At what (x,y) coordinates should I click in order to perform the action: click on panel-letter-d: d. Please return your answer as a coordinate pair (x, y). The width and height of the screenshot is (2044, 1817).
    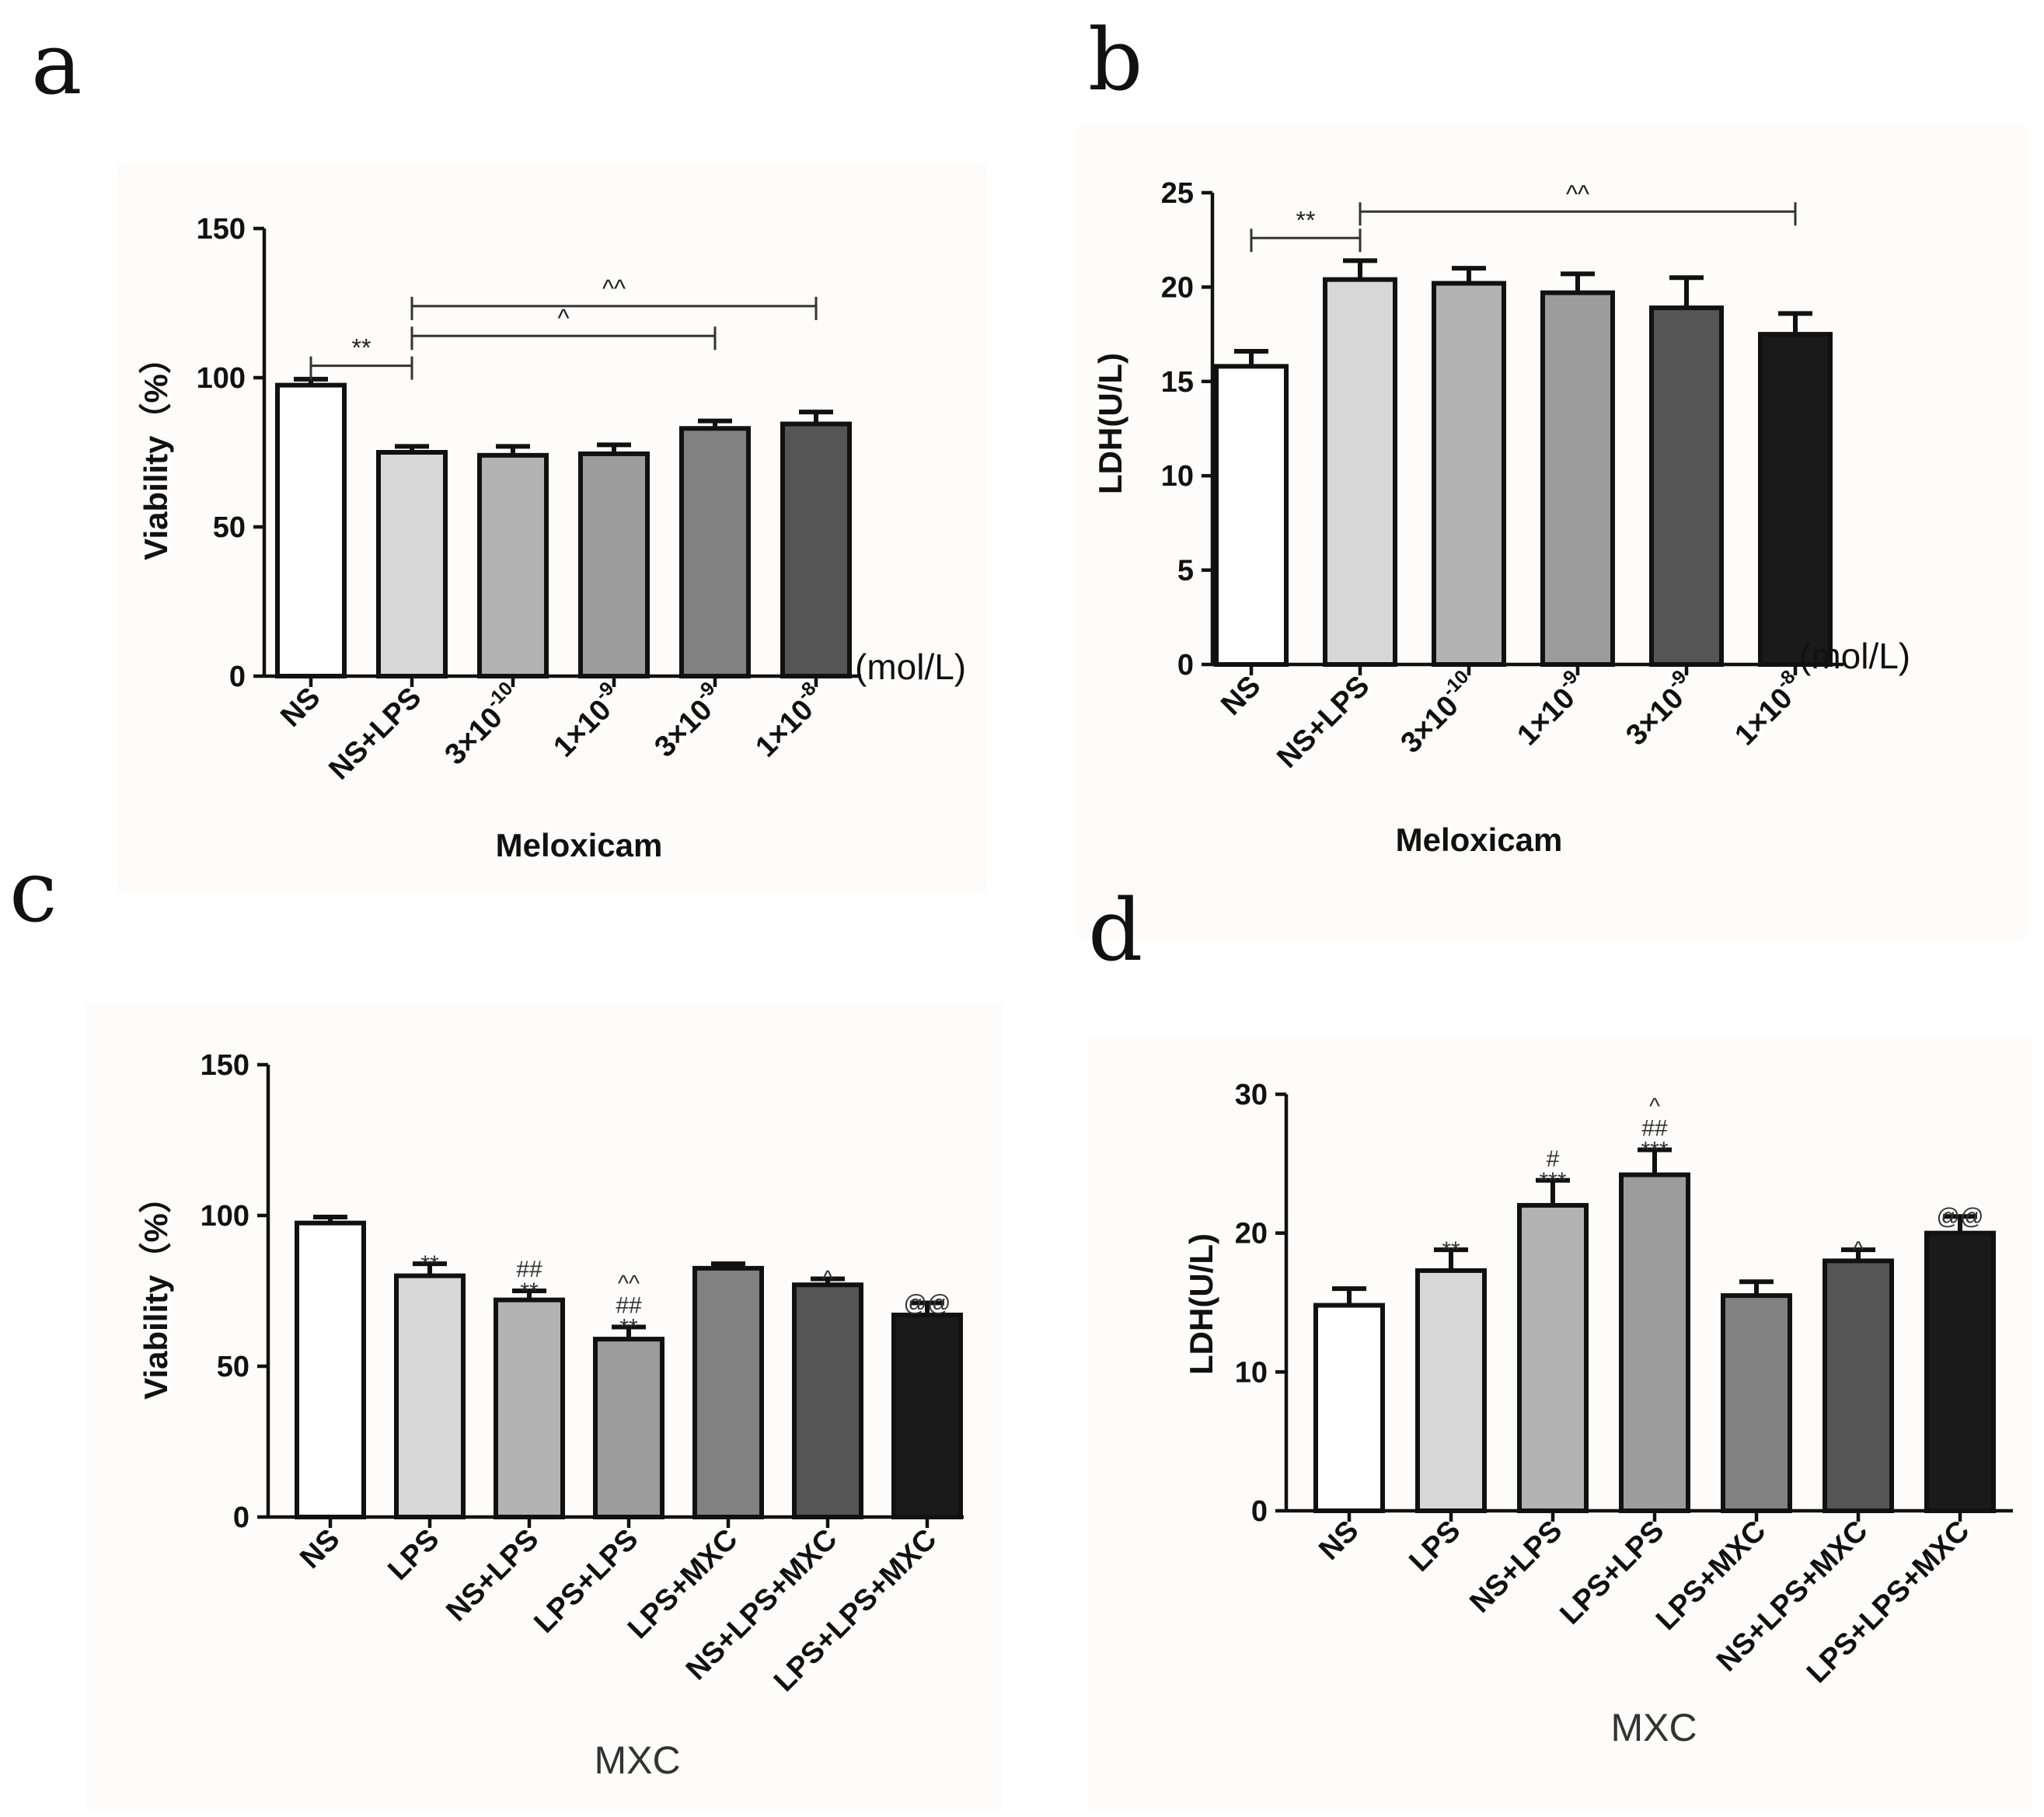
    Looking at the image, I should click on (1115, 930).